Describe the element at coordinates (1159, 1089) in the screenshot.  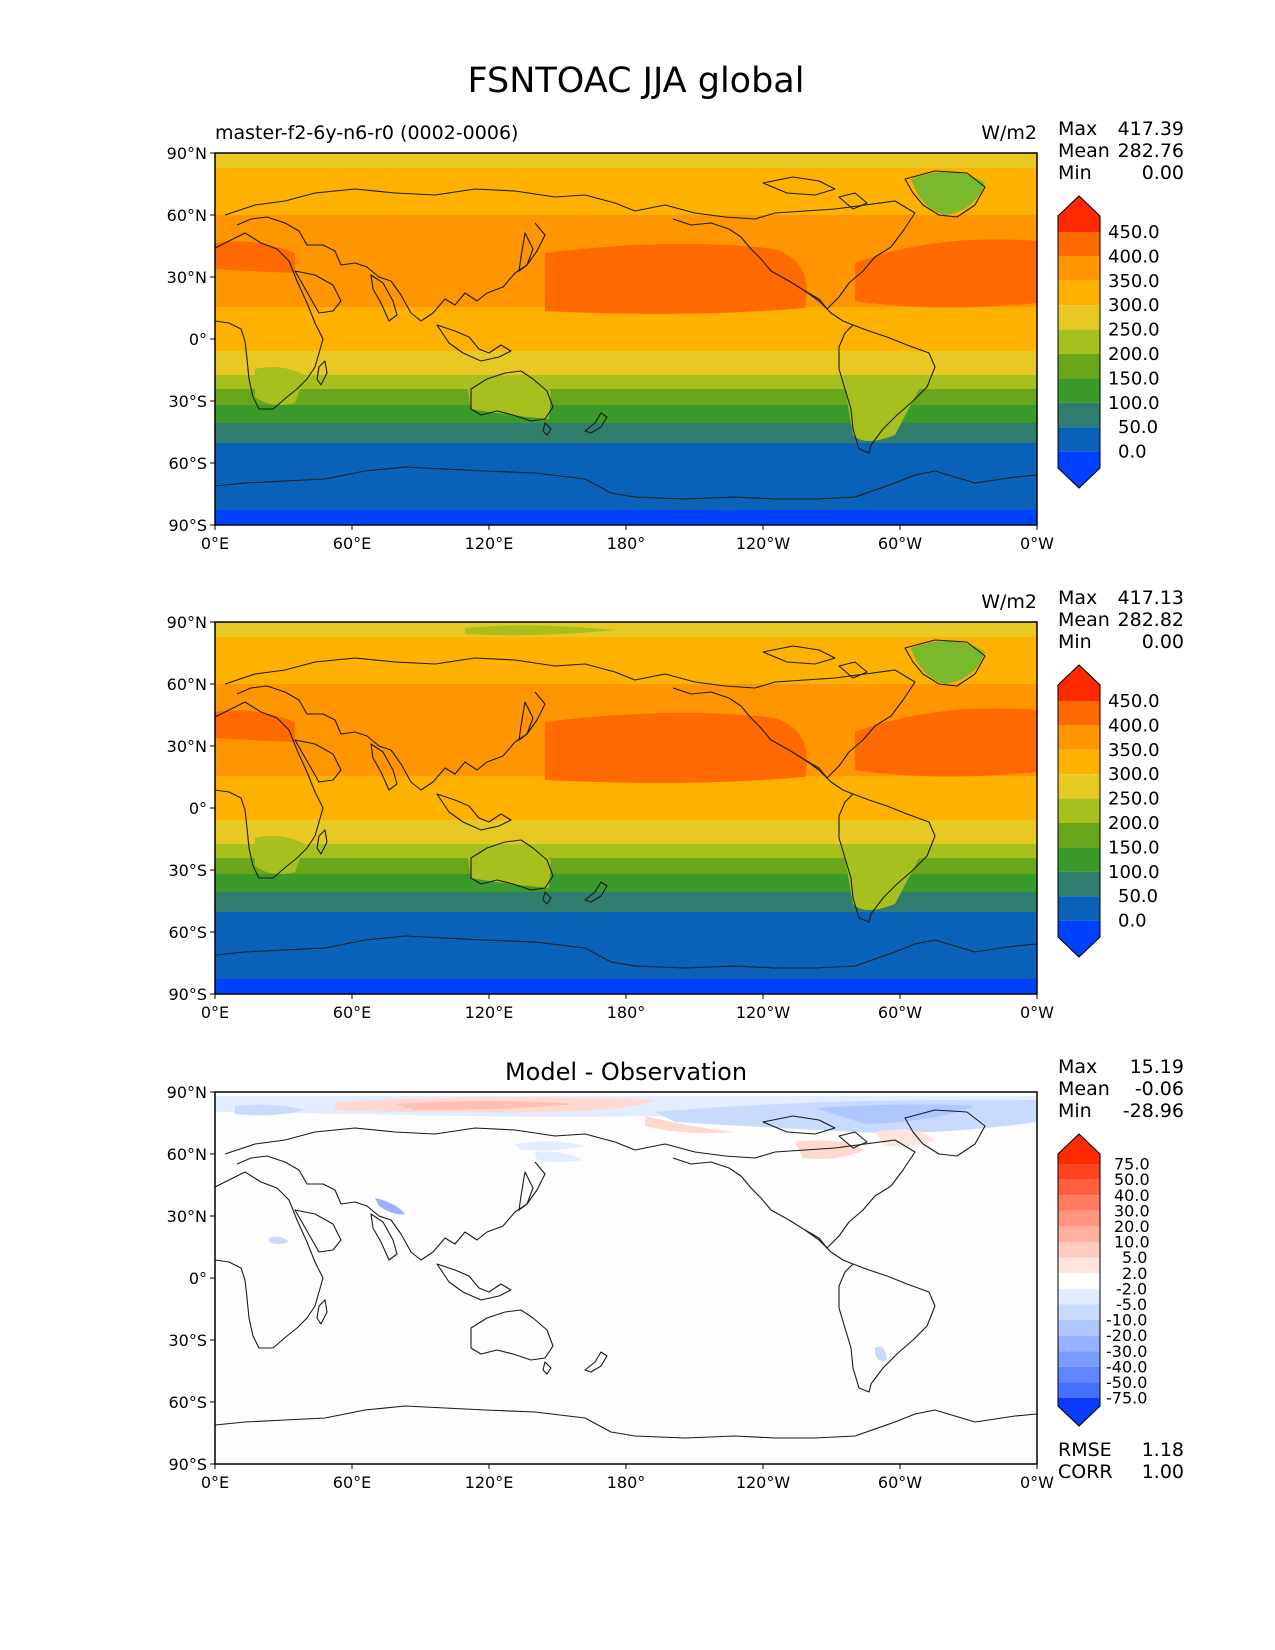
I see `stat-value: -0.06` at that location.